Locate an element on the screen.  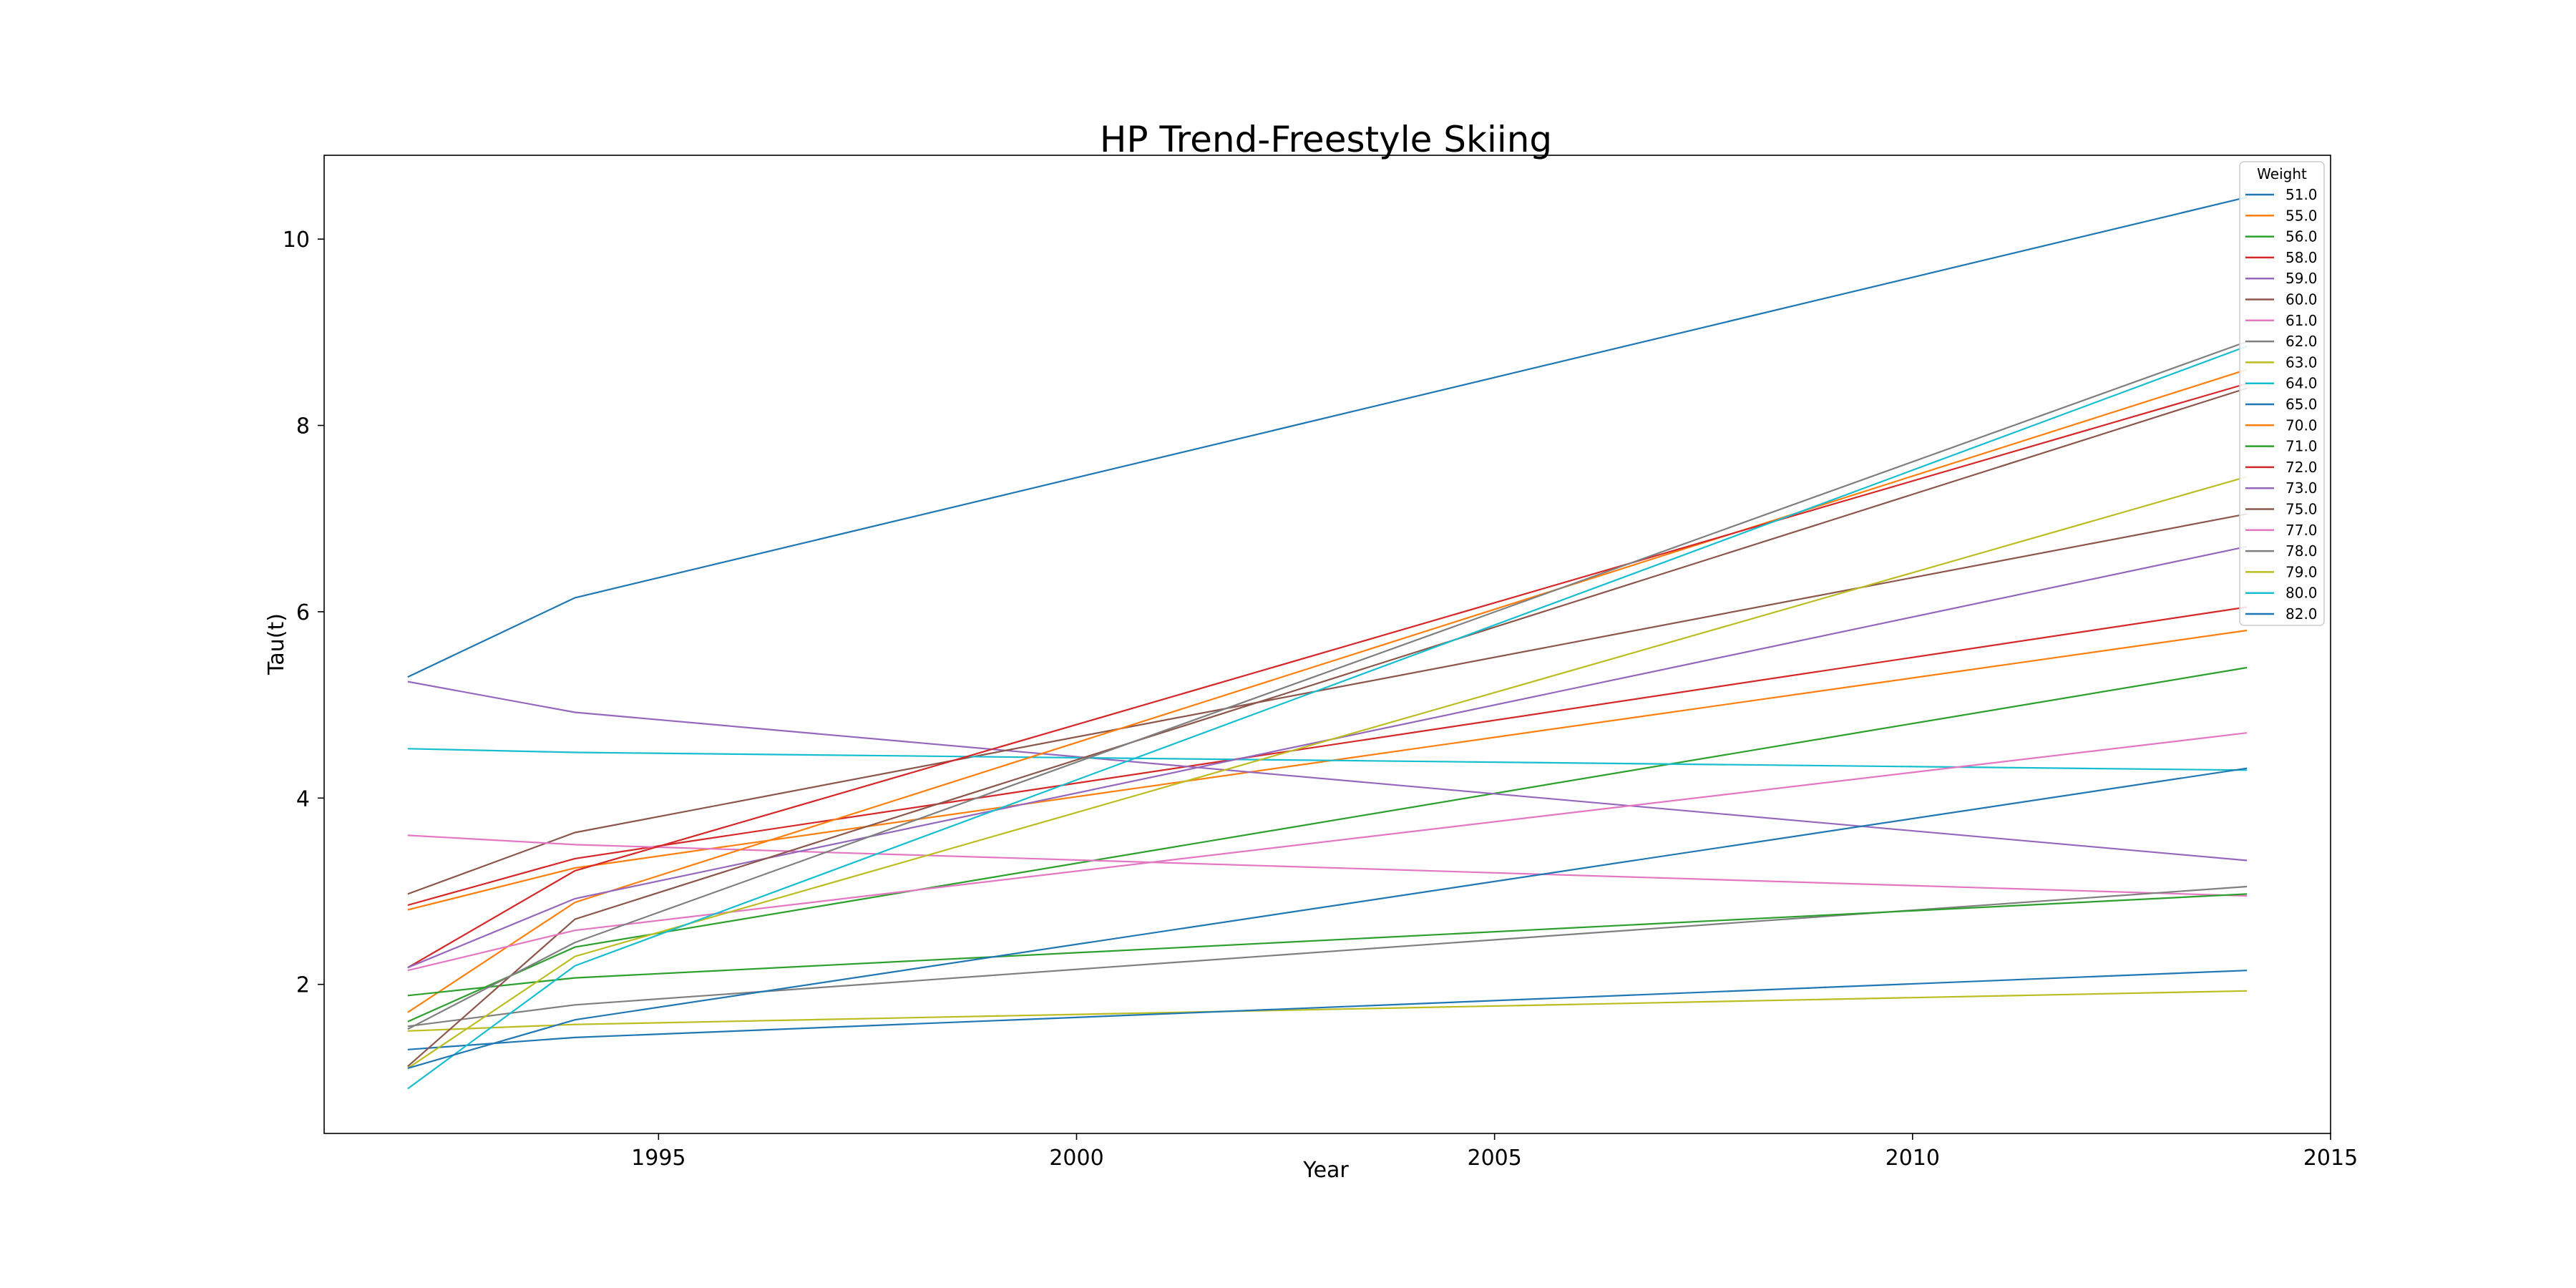
x-tick-label: 1995 is located at coordinates (658, 1158).